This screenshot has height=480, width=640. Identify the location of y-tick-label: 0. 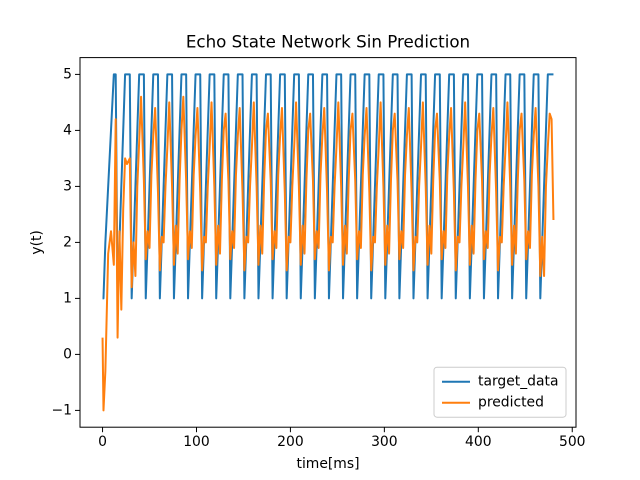
(67, 354).